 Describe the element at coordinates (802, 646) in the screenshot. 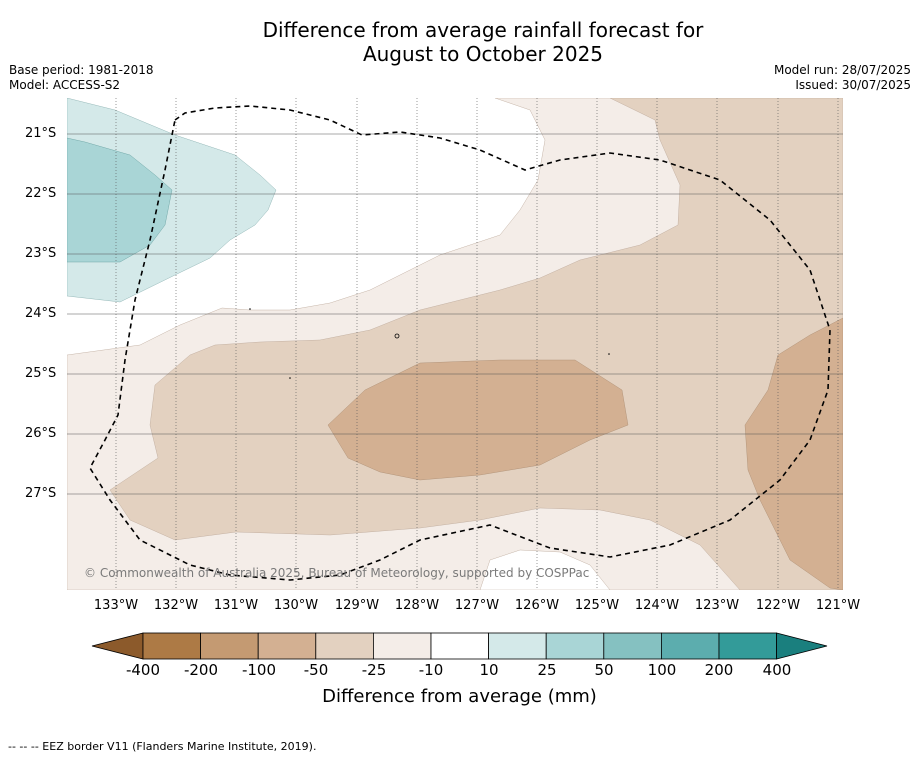

I see `colorbar-arrow-high` at that location.